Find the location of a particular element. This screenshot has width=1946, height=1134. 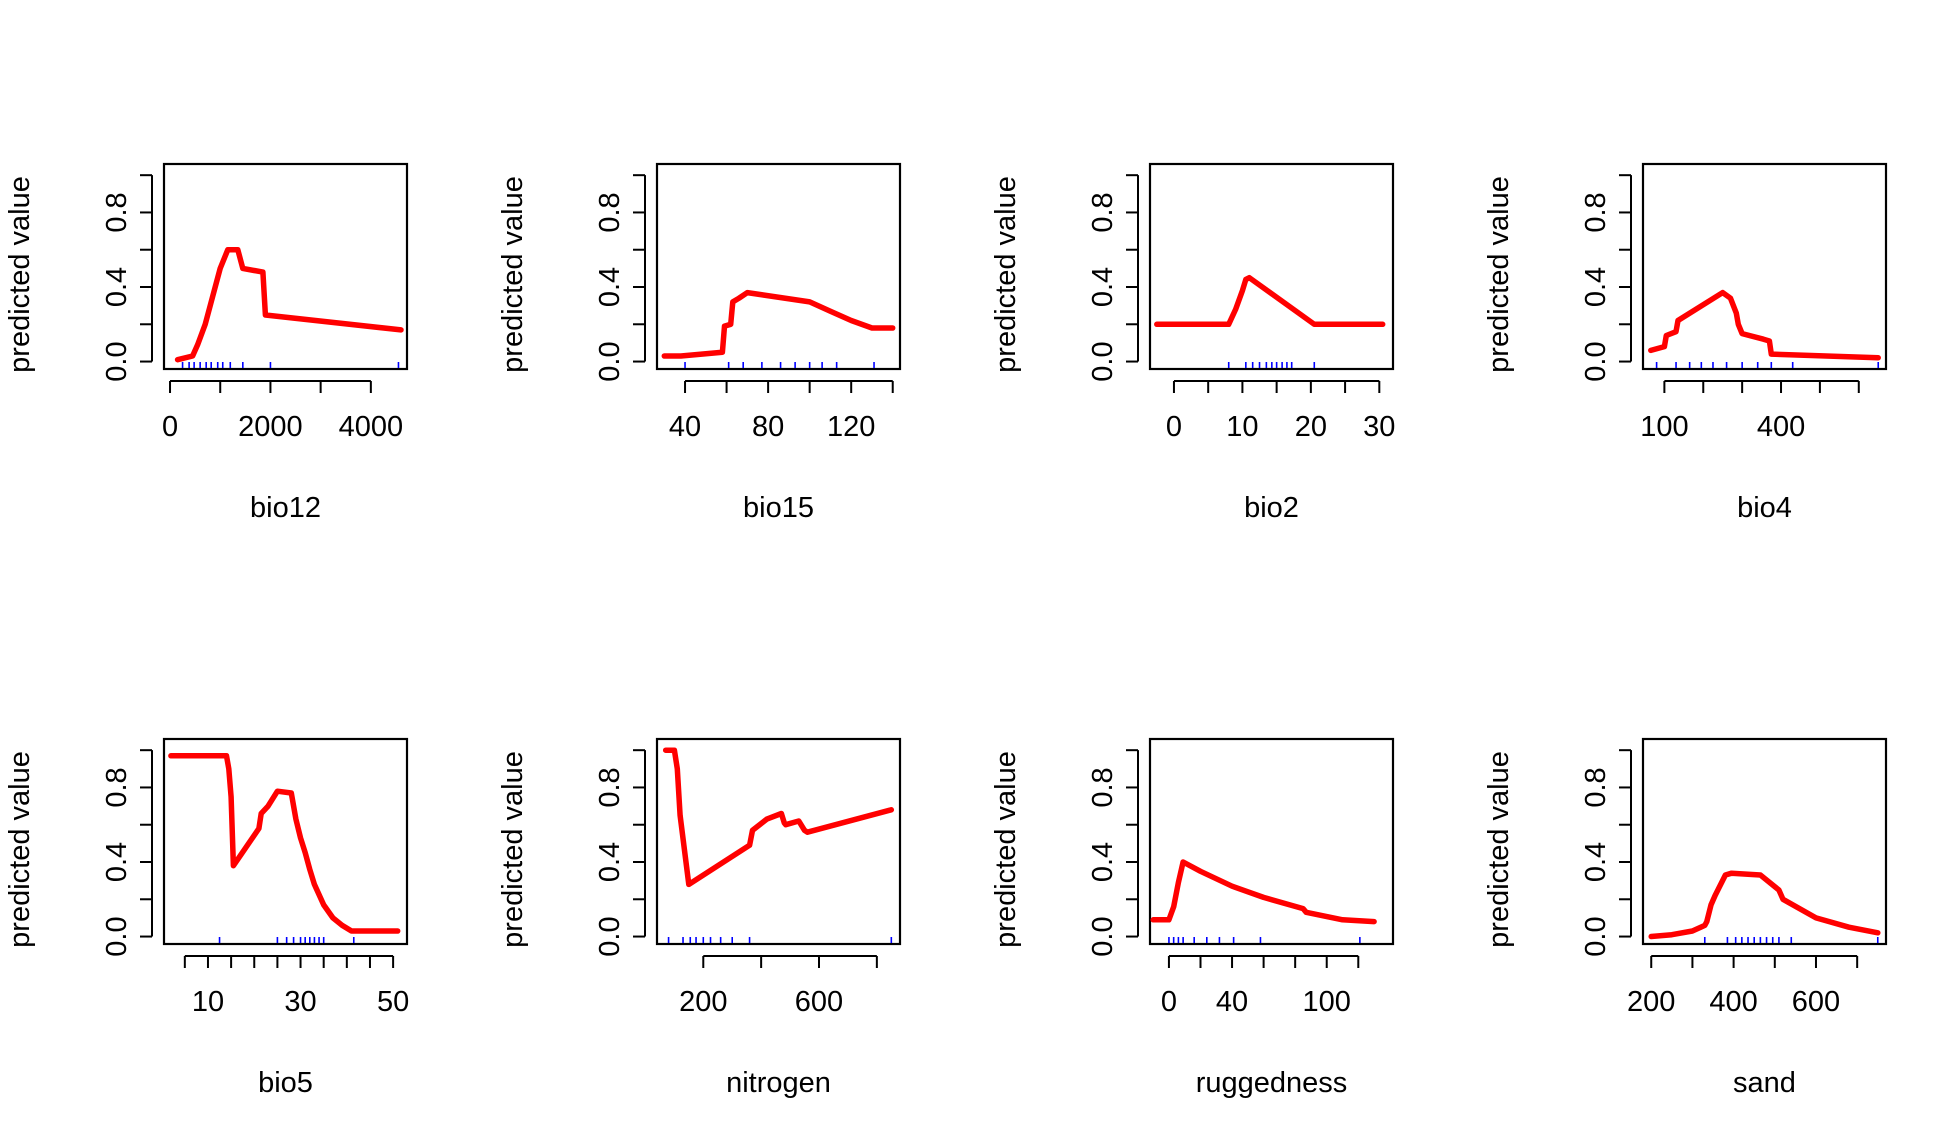

plot-panel-sand: 200 400 600 0.0 0.4 0.8 sand predicted value is located at coordinates (1685, 918).